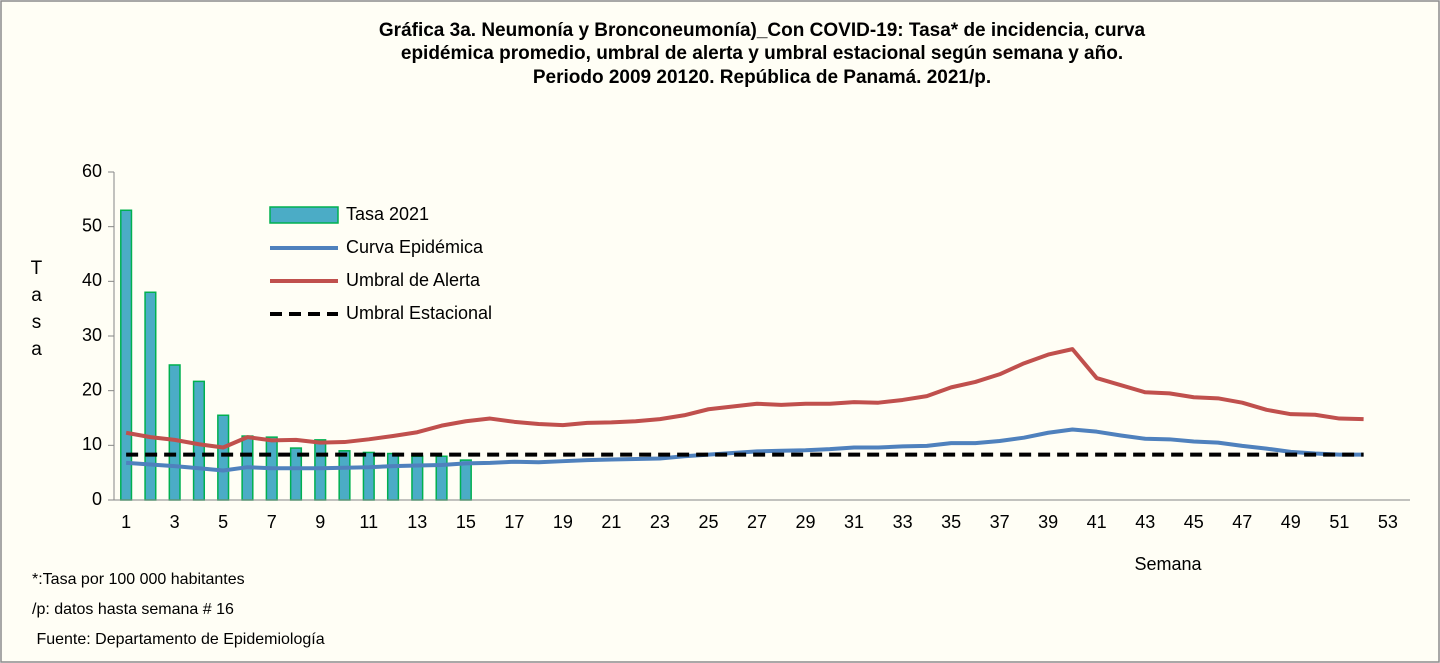 The height and width of the screenshot is (663, 1440). I want to click on x-tick-label: 23, so click(660, 522).